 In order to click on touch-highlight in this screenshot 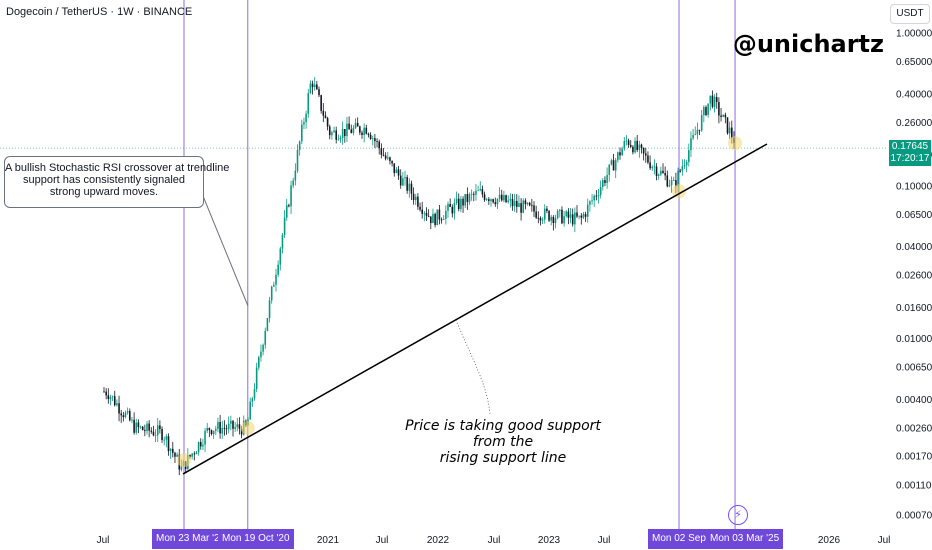, I will do `click(679, 191)`.